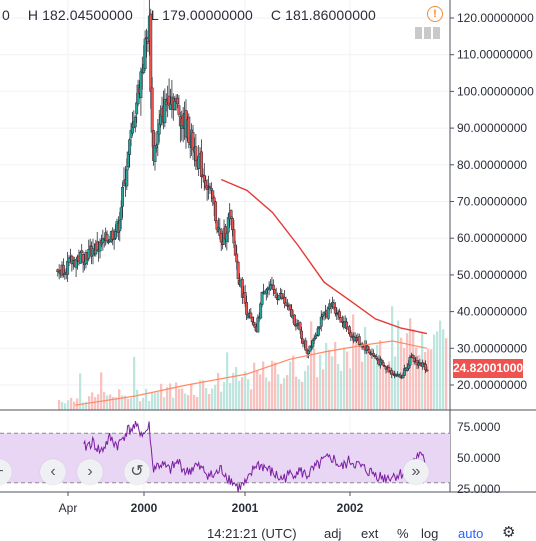  I want to click on last-price-label: 24.82001000, so click(488, 368).